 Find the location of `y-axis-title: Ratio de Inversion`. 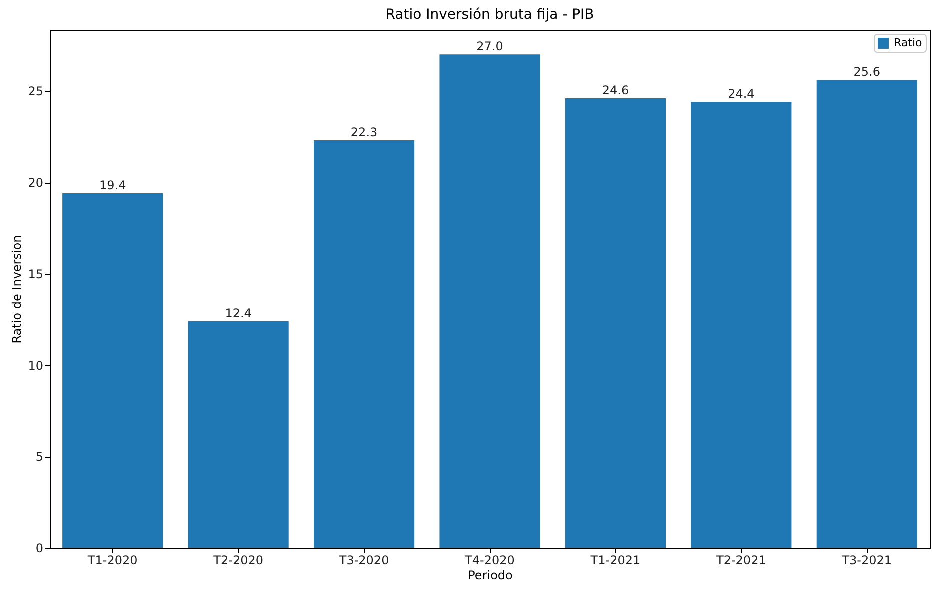

y-axis-title: Ratio de Inversion is located at coordinates (17, 289).